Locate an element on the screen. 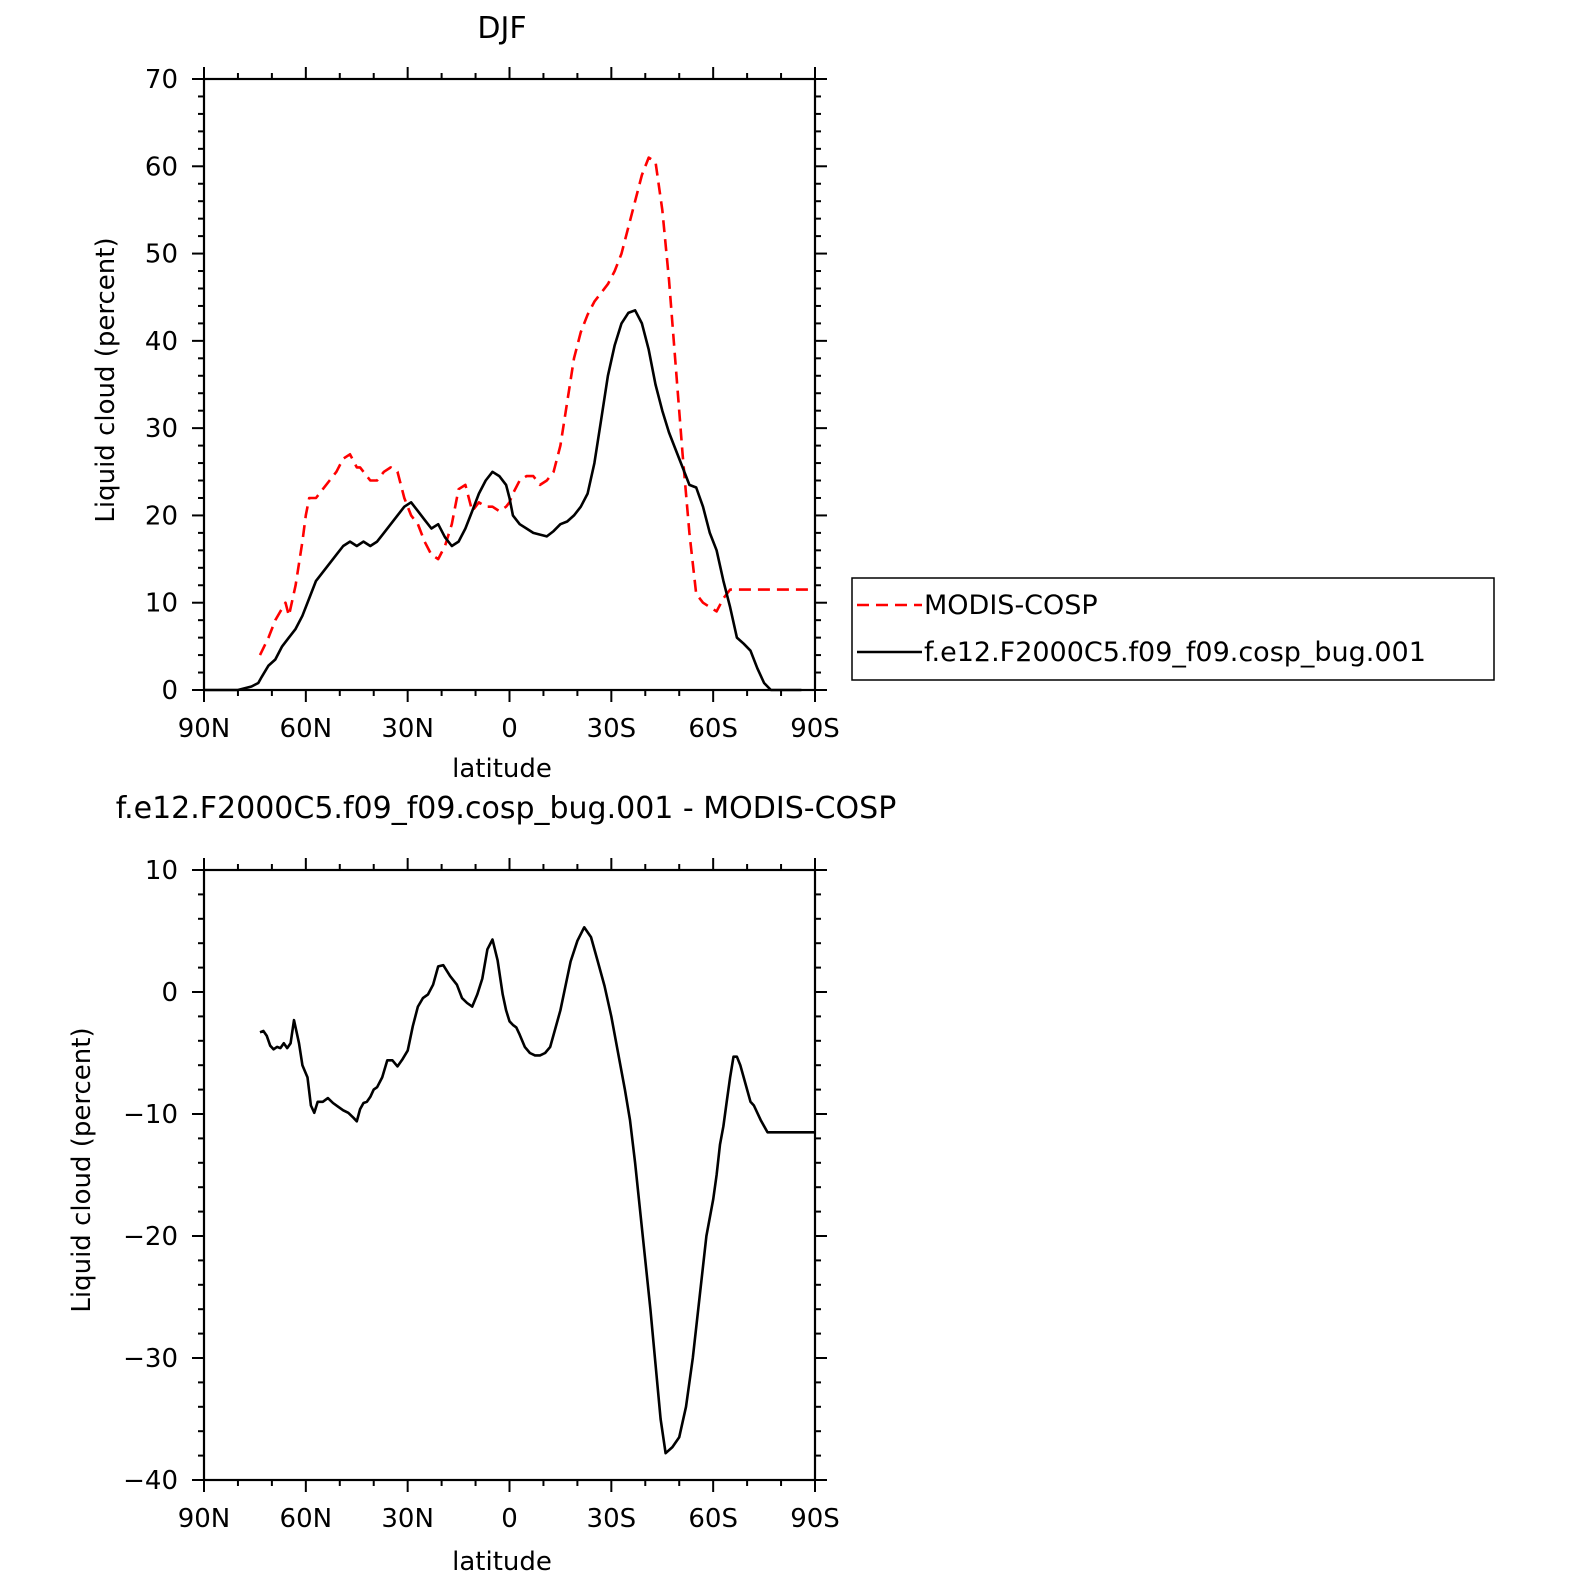 This screenshot has height=1585, width=1583. bottom-x-tick-label: 60S is located at coordinates (713, 1519).